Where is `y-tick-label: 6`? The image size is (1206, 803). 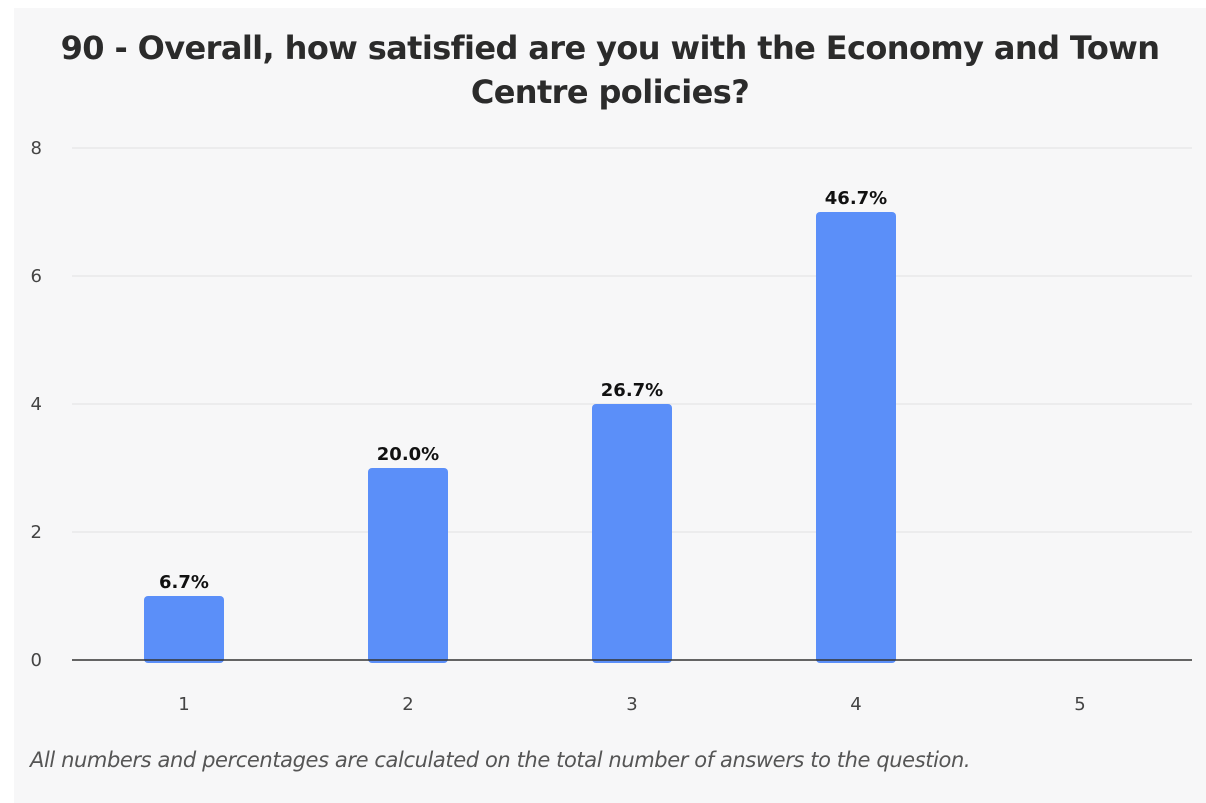
y-tick-label: 6 is located at coordinates (36, 276).